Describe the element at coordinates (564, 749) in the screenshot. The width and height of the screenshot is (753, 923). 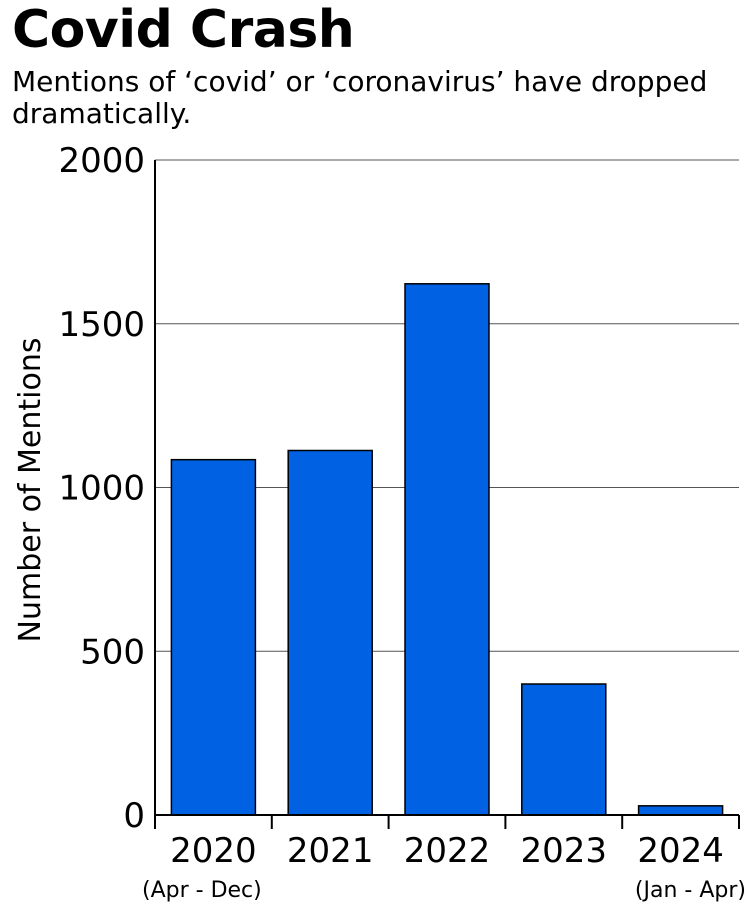
I see `bar-2023` at that location.